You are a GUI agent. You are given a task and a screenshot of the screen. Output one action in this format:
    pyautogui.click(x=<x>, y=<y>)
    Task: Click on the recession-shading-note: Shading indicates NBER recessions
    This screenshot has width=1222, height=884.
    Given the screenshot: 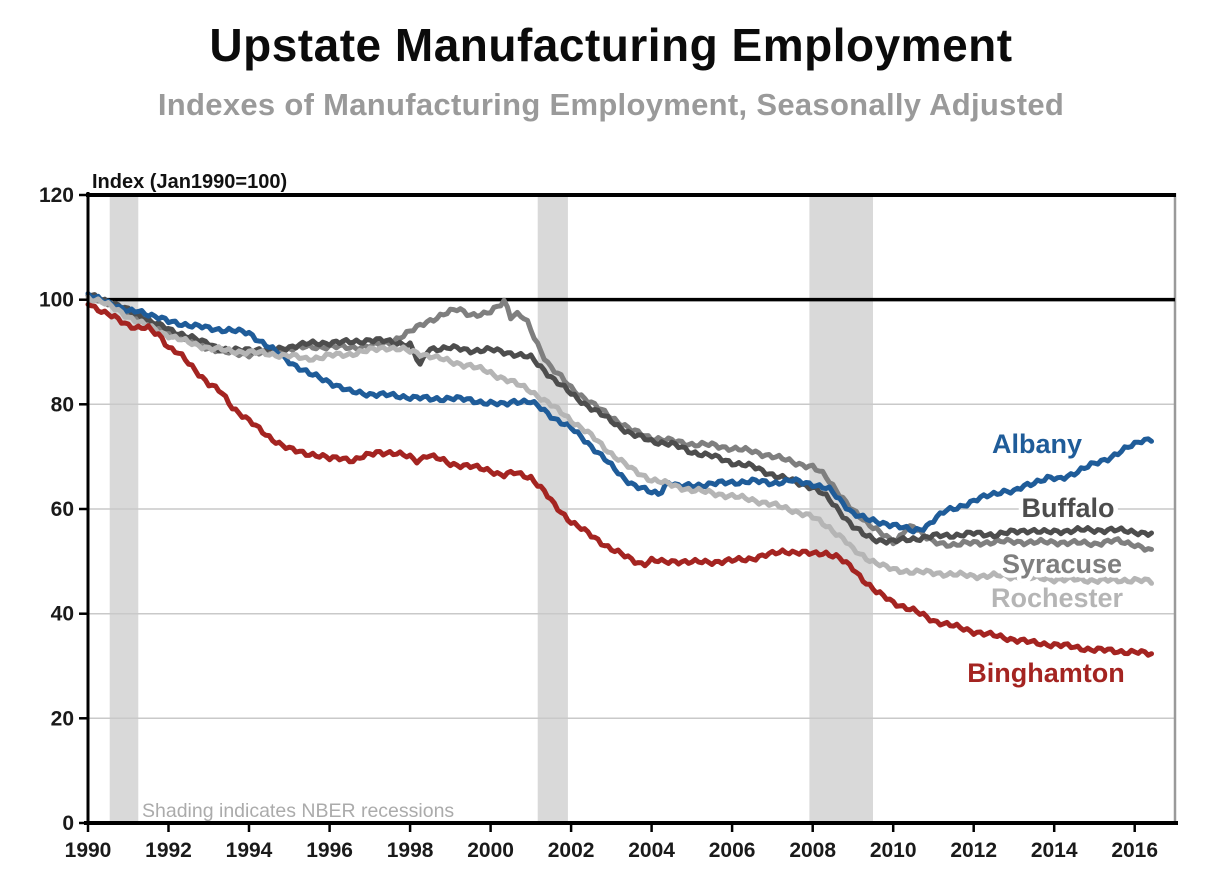 What is the action you would take?
    pyautogui.click(x=298, y=811)
    